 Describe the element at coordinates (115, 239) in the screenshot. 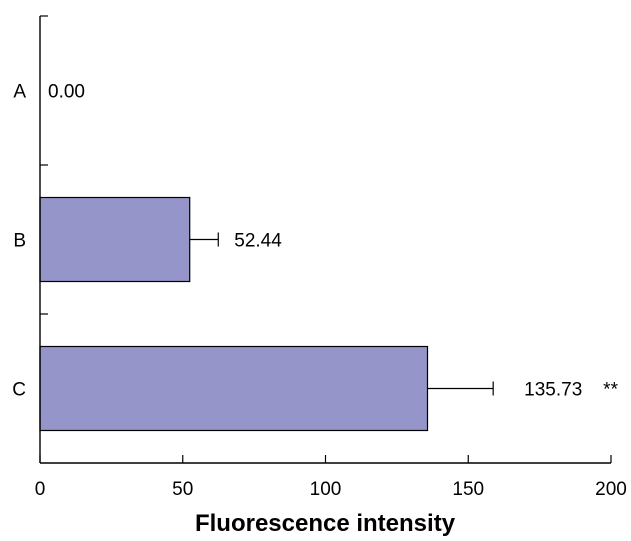

I see `bar-b` at that location.